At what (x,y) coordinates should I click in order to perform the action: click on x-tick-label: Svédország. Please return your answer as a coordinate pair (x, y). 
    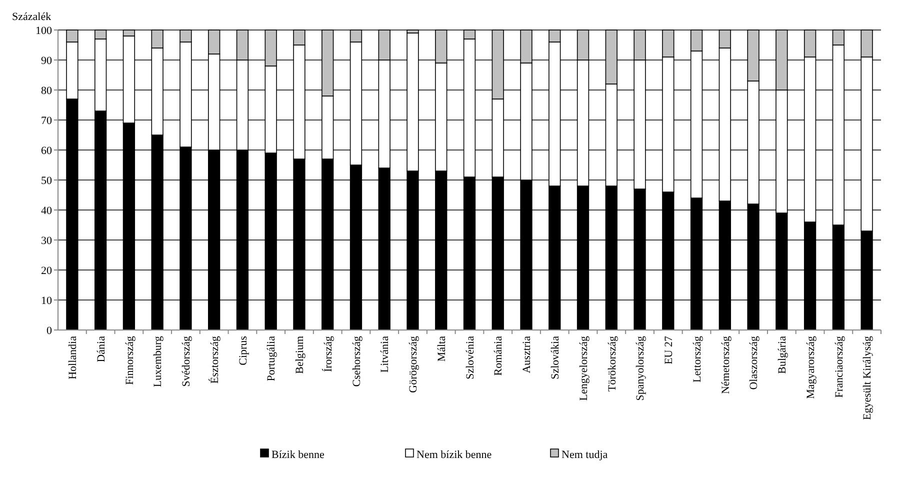
    Looking at the image, I should click on (186, 361).